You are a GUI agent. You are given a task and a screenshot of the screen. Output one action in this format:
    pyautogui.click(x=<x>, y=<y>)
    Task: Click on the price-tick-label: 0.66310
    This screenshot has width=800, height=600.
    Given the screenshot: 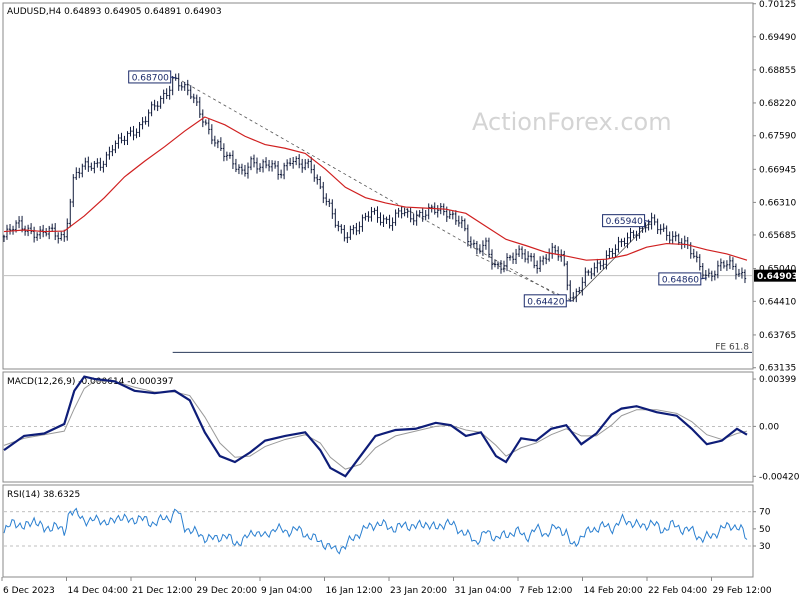 What is the action you would take?
    pyautogui.click(x=777, y=203)
    